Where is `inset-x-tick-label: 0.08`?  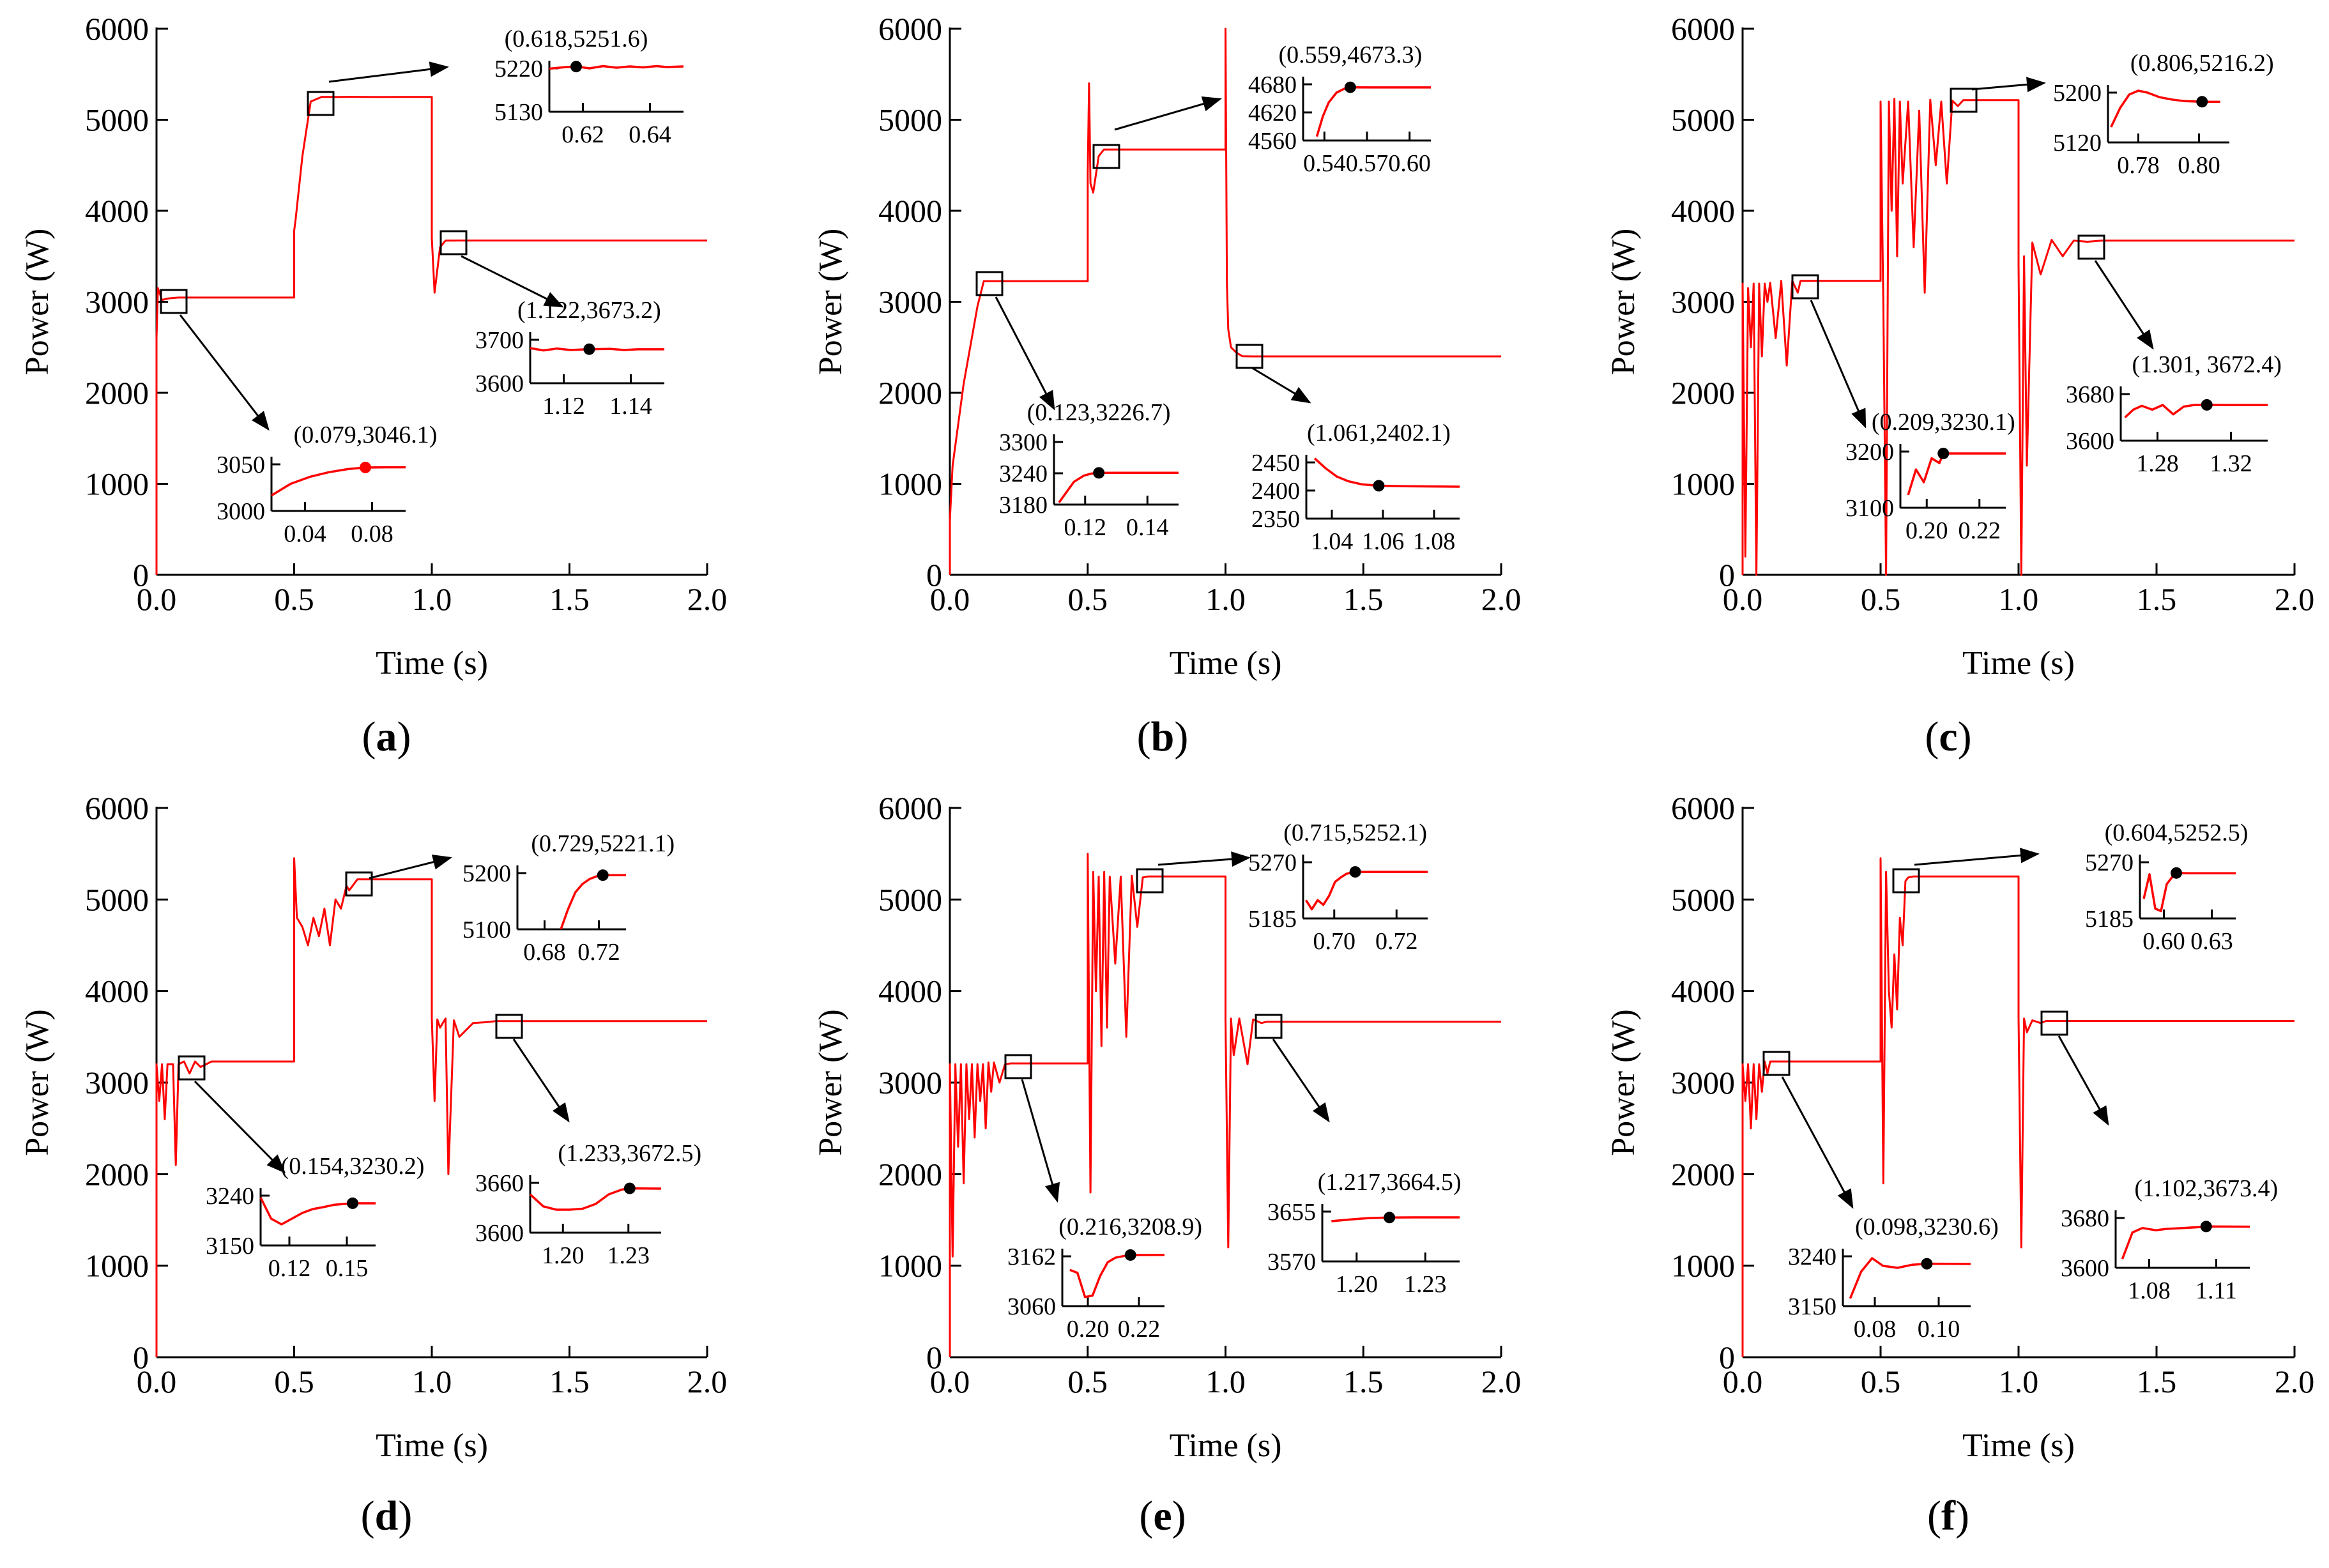
inset-x-tick-label: 0.08 is located at coordinates (372, 534).